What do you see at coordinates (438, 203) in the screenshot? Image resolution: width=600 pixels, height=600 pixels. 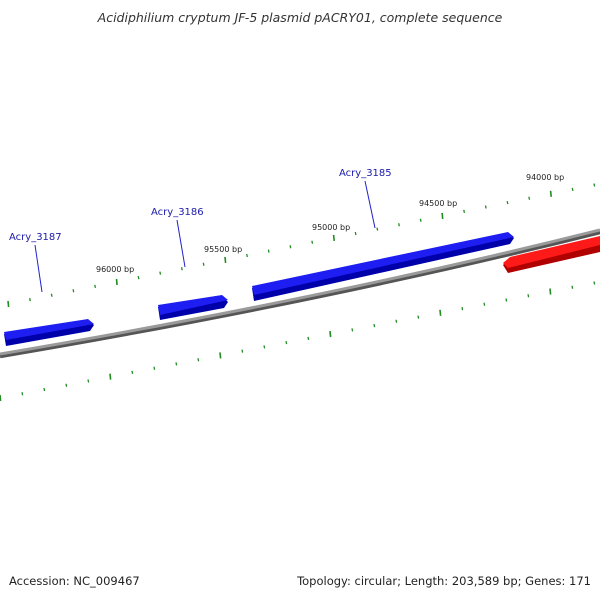 I see `scale-label-94500: 94500 bp` at bounding box center [438, 203].